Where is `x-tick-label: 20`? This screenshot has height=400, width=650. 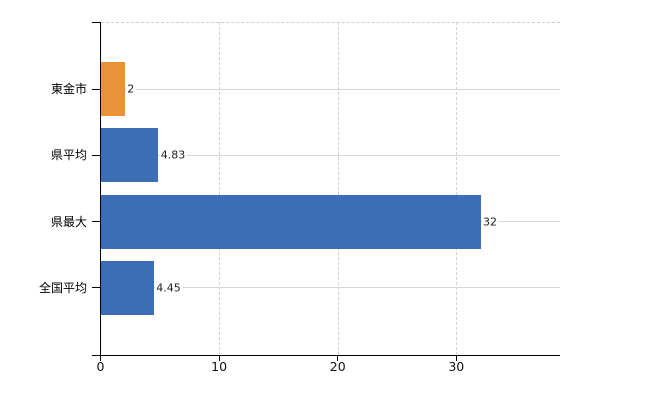
x-tick-label: 20 is located at coordinates (337, 366).